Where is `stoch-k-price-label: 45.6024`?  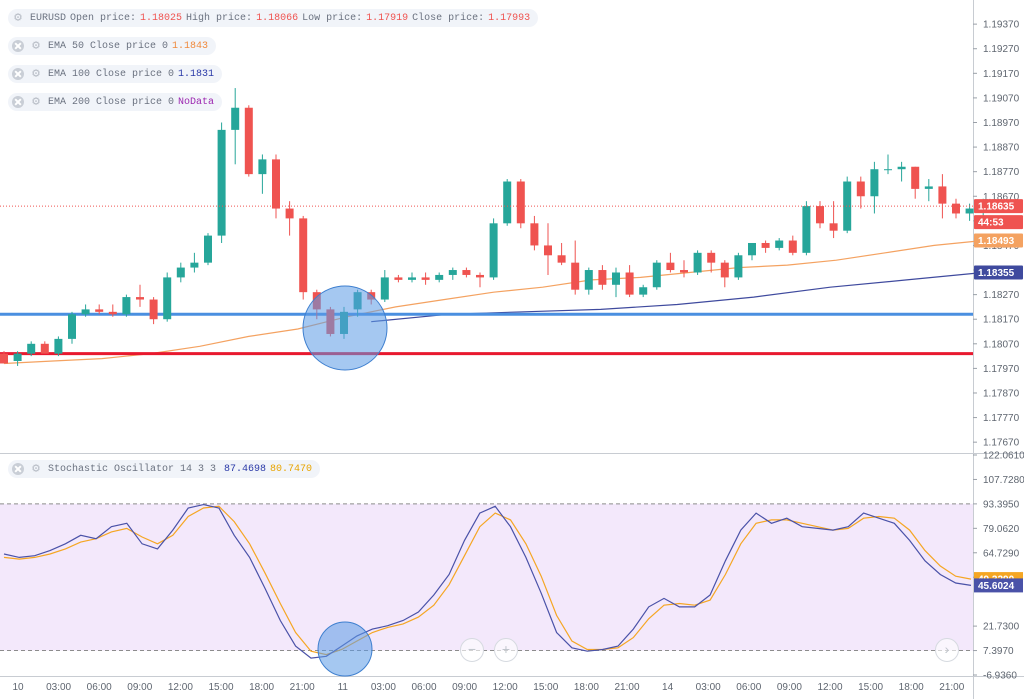 stoch-k-price-label: 45.6024 is located at coordinates (996, 586).